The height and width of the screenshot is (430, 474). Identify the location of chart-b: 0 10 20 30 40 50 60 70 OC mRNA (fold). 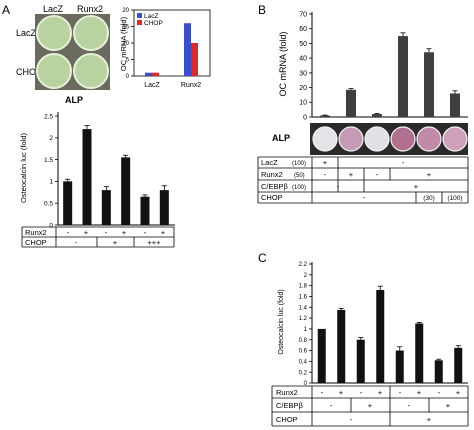
(373, 66).